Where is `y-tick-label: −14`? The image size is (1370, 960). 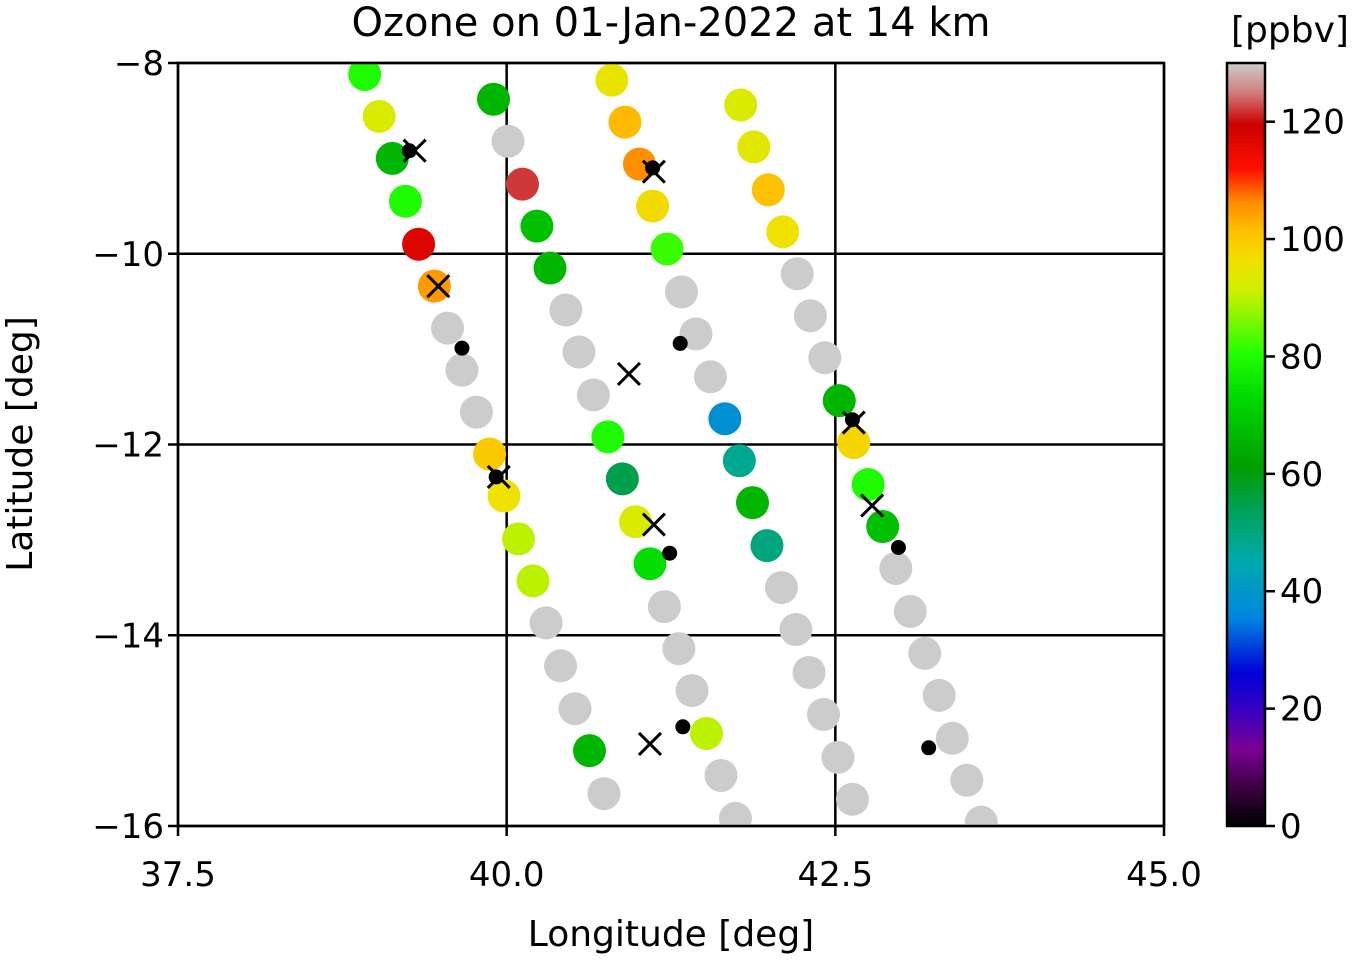
y-tick-label: −14 is located at coordinates (128, 636).